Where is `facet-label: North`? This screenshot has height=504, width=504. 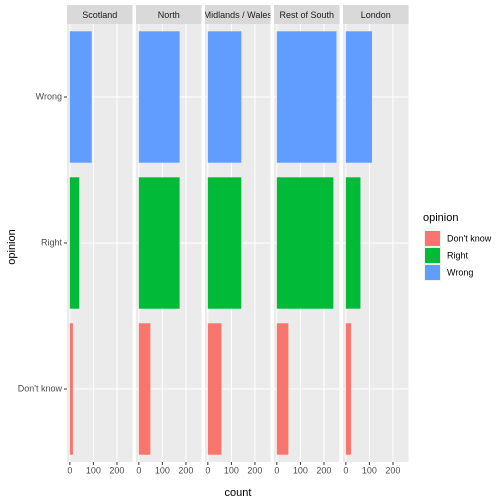 facet-label: North is located at coordinates (169, 15).